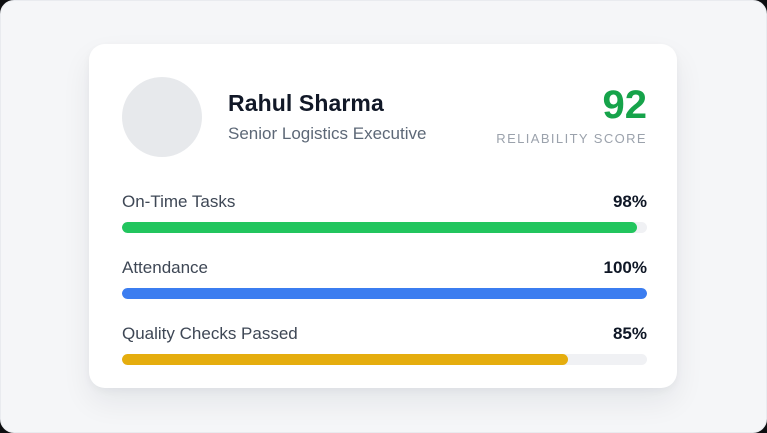 The image size is (767, 433). I want to click on profile-name: Rahul Sharma, so click(306, 103).